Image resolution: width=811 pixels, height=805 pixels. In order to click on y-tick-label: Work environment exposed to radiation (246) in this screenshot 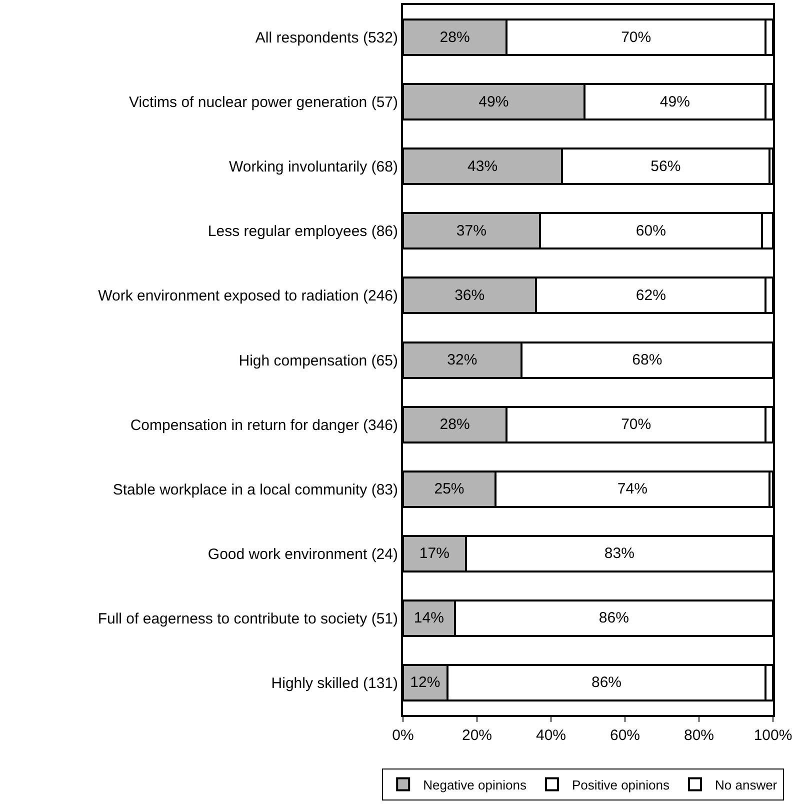, I will do `click(248, 296)`.